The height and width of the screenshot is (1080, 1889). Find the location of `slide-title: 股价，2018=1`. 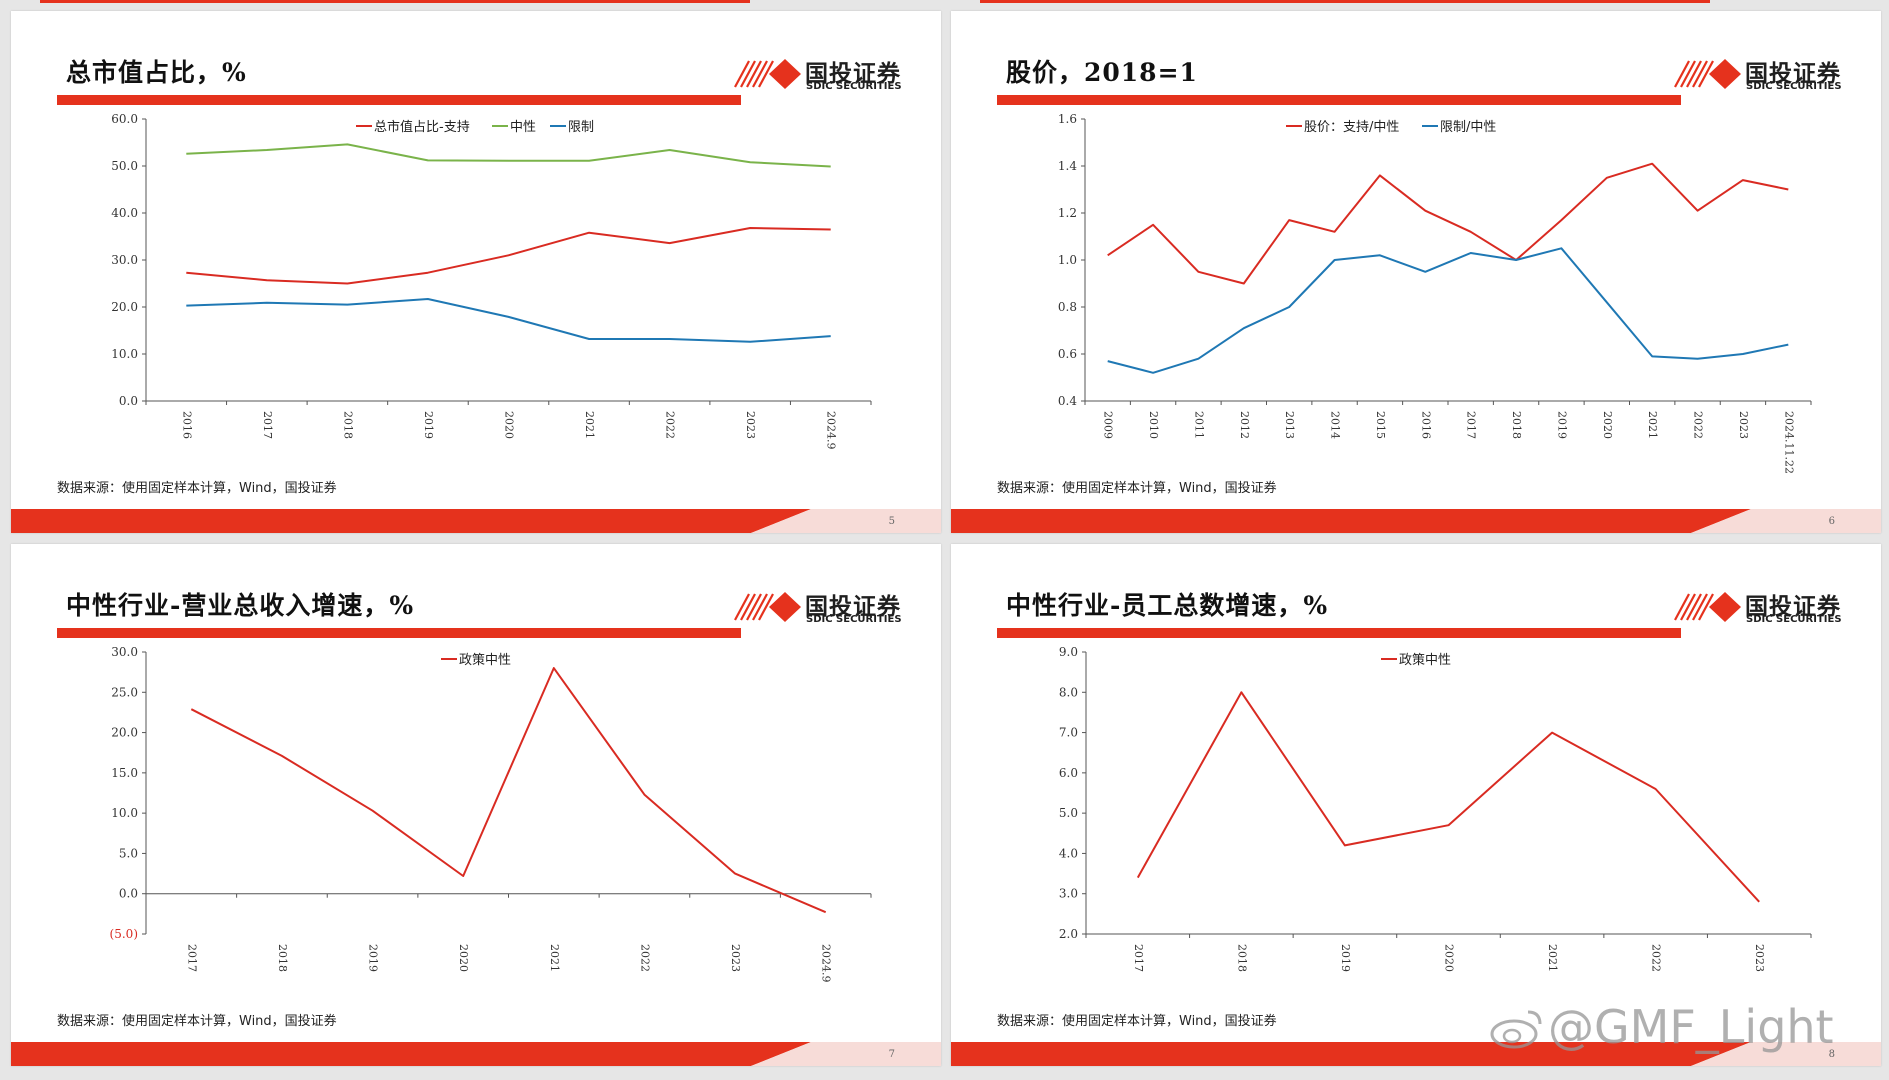

slide-title: 股价，2018=1 is located at coordinates (1102, 72).